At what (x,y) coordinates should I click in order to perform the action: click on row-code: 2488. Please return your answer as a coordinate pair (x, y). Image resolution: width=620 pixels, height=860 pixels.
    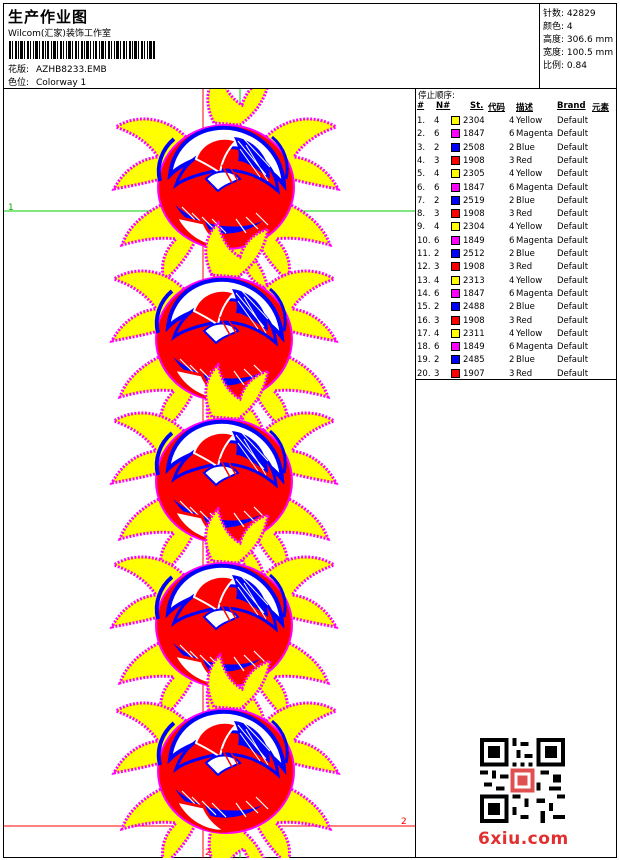
    Looking at the image, I should click on (474, 307).